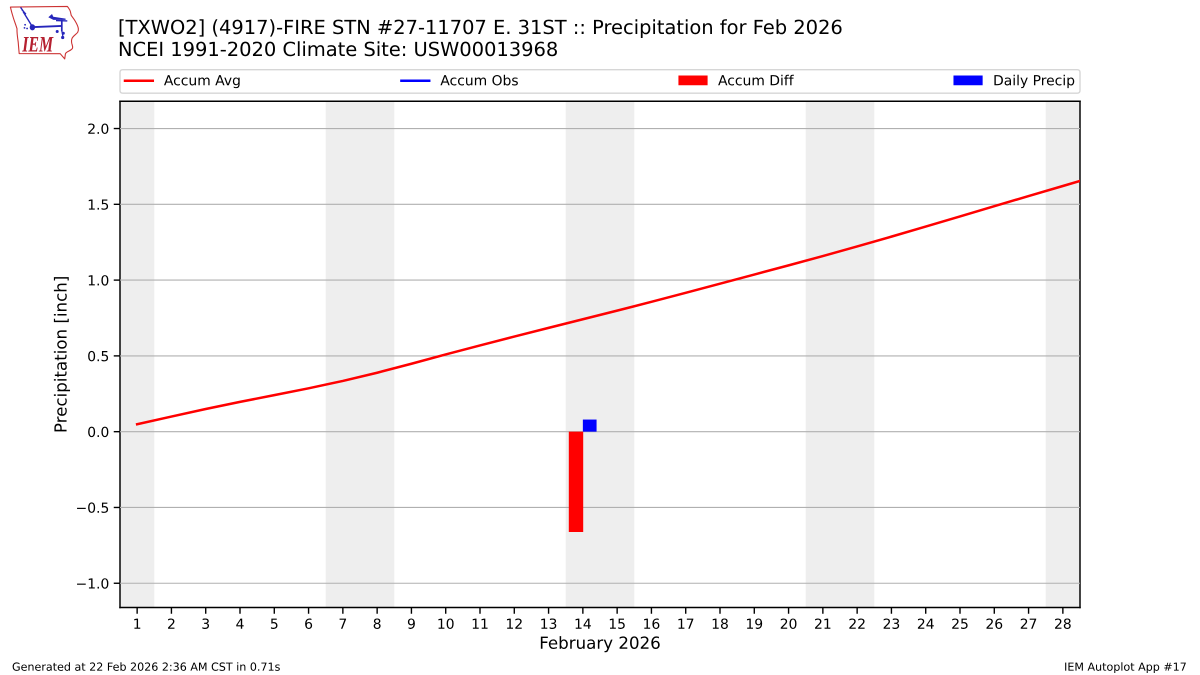 This screenshot has height=675, width=1200. I want to click on svg-text: IEM, so click(37, 45).